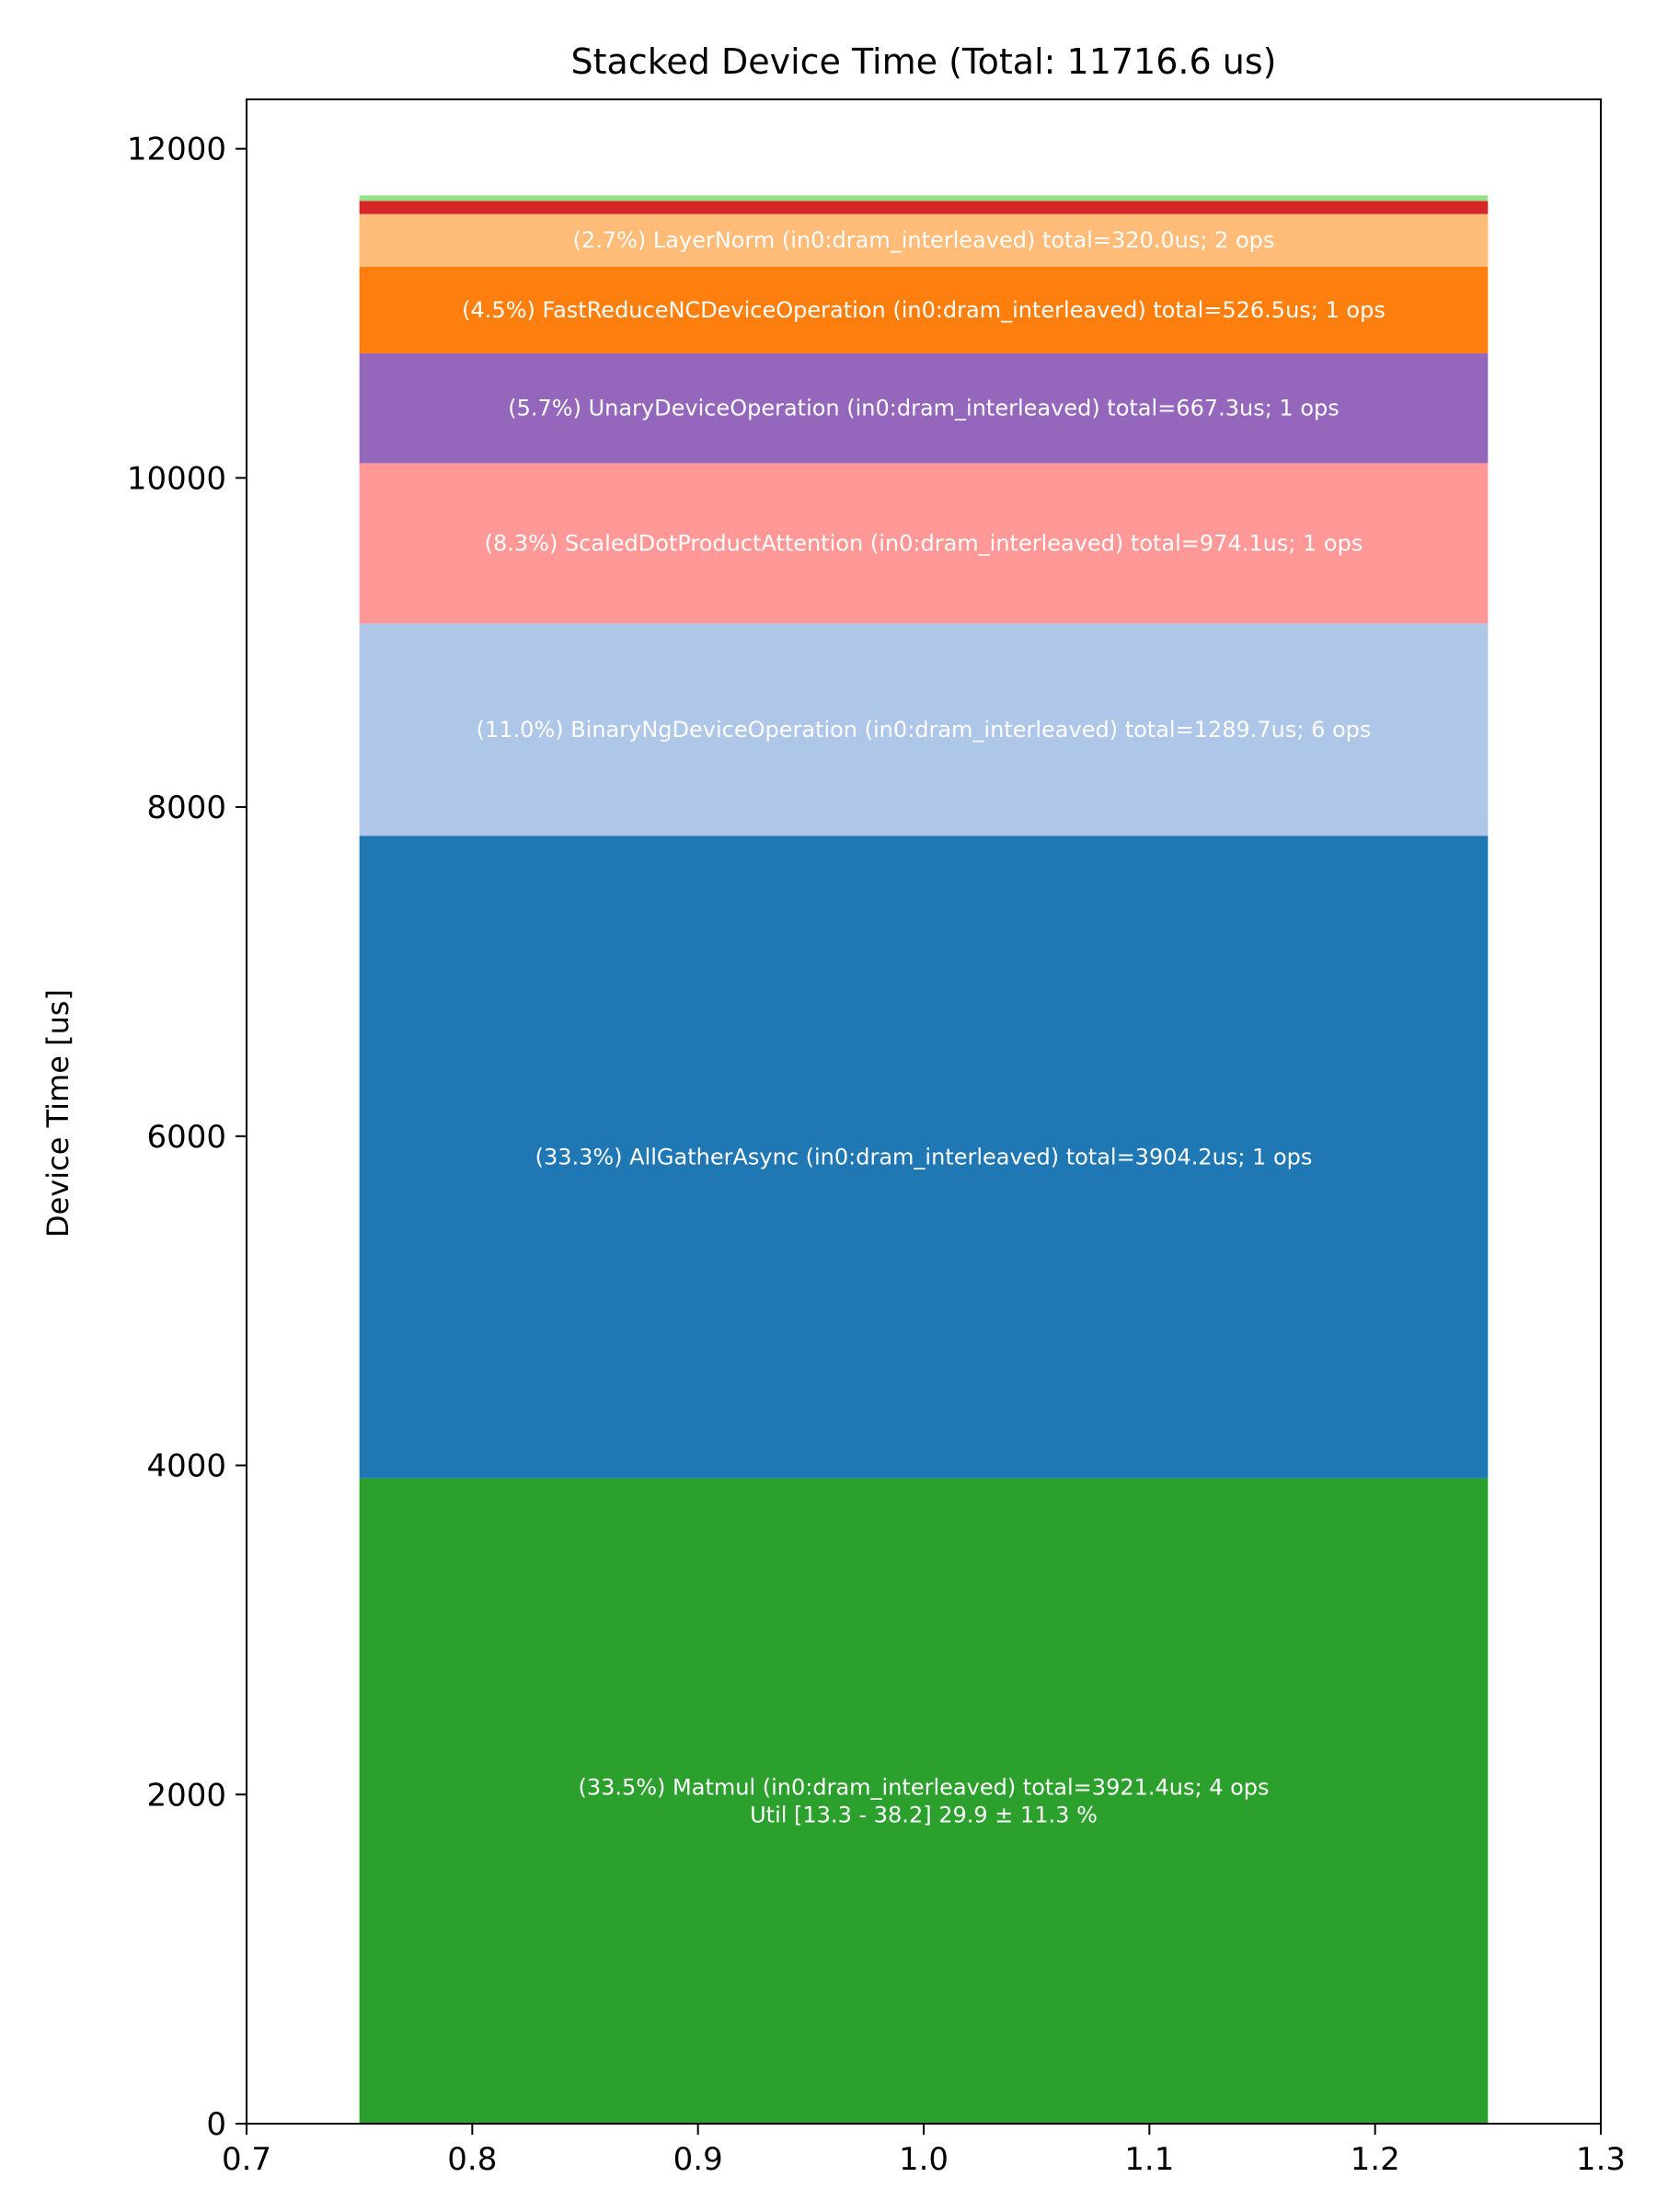 The width and height of the screenshot is (1656, 2212). What do you see at coordinates (1601, 2159) in the screenshot?
I see `x-tick-label: 1.3` at bounding box center [1601, 2159].